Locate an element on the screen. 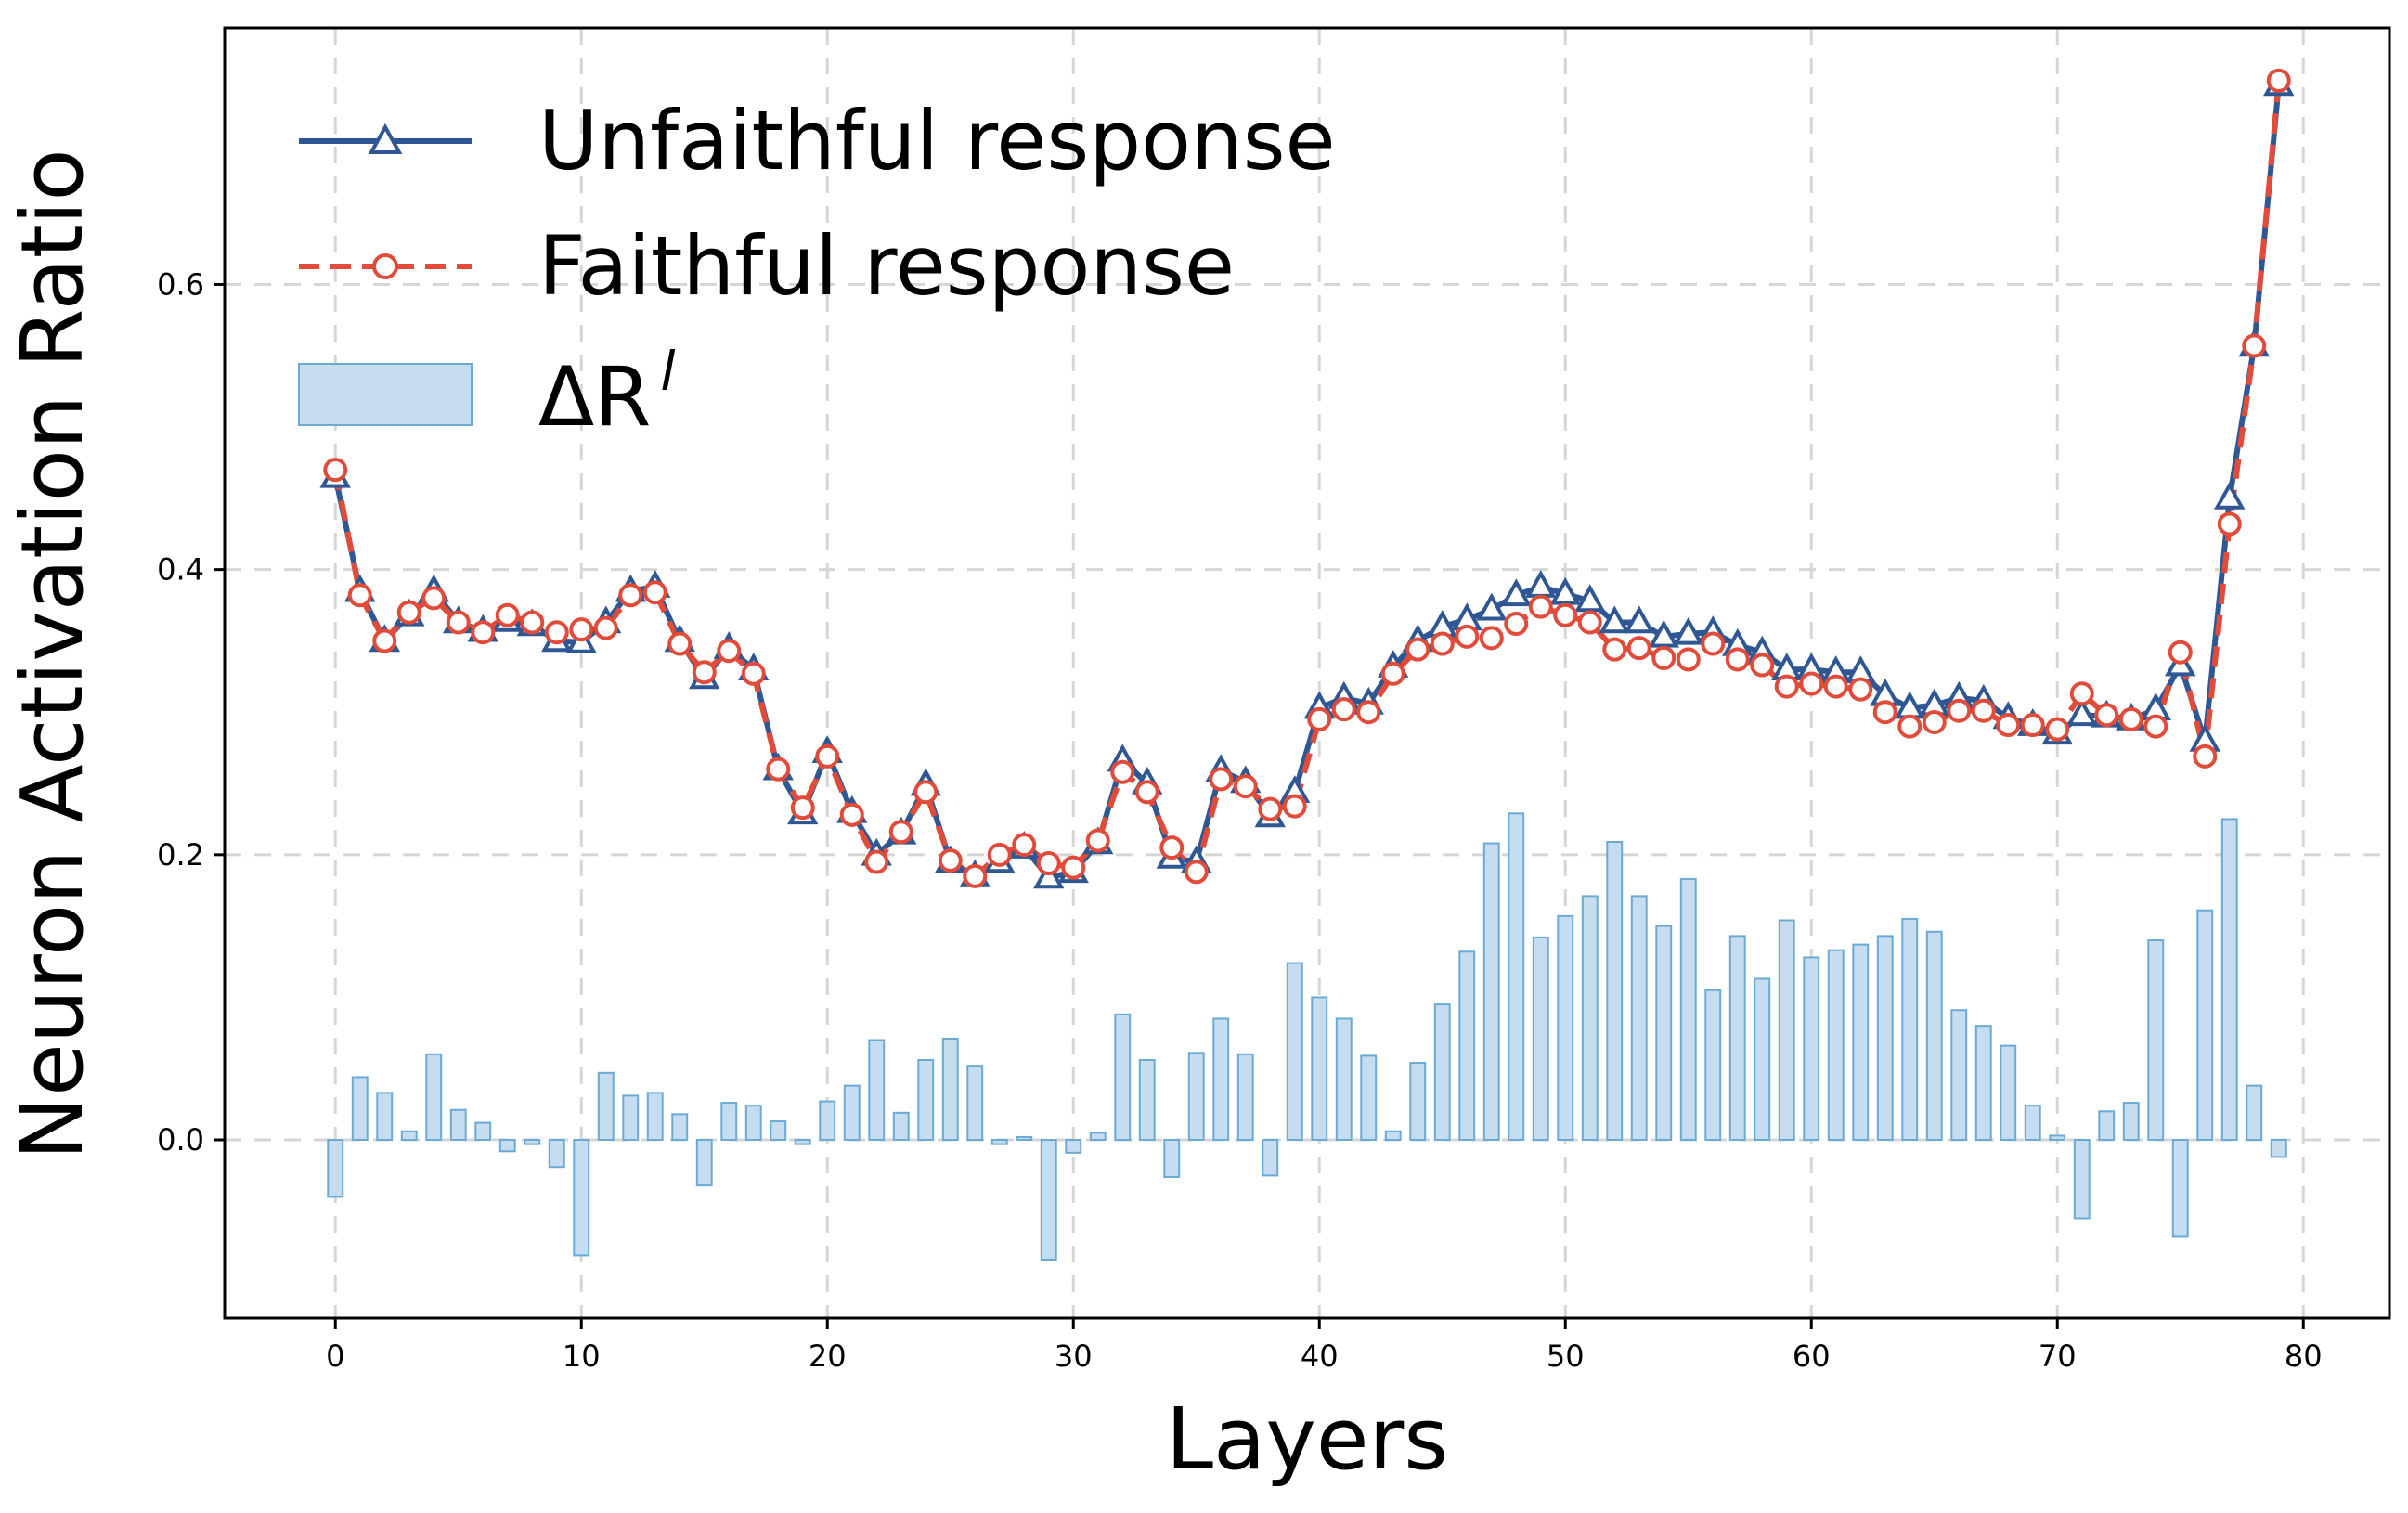 Image resolution: width=2408 pixels, height=1513 pixels. legend-item-faithful: Faithful response is located at coordinates (767, 266).